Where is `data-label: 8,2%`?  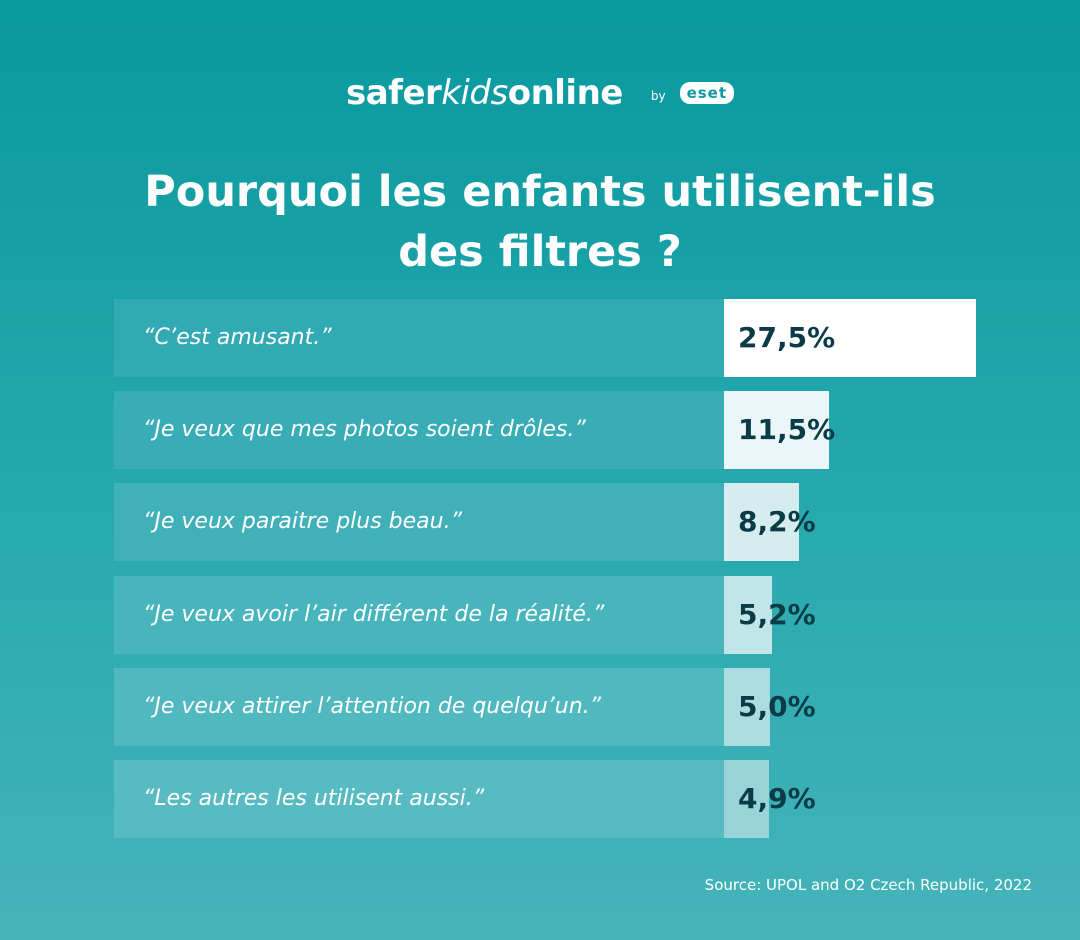 data-label: 8,2% is located at coordinates (777, 521).